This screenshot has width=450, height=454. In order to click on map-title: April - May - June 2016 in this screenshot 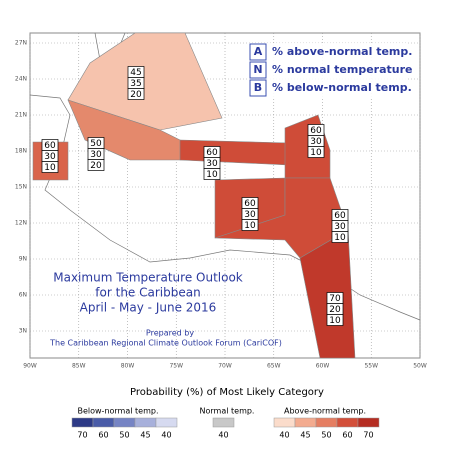, I will do `click(148, 308)`.